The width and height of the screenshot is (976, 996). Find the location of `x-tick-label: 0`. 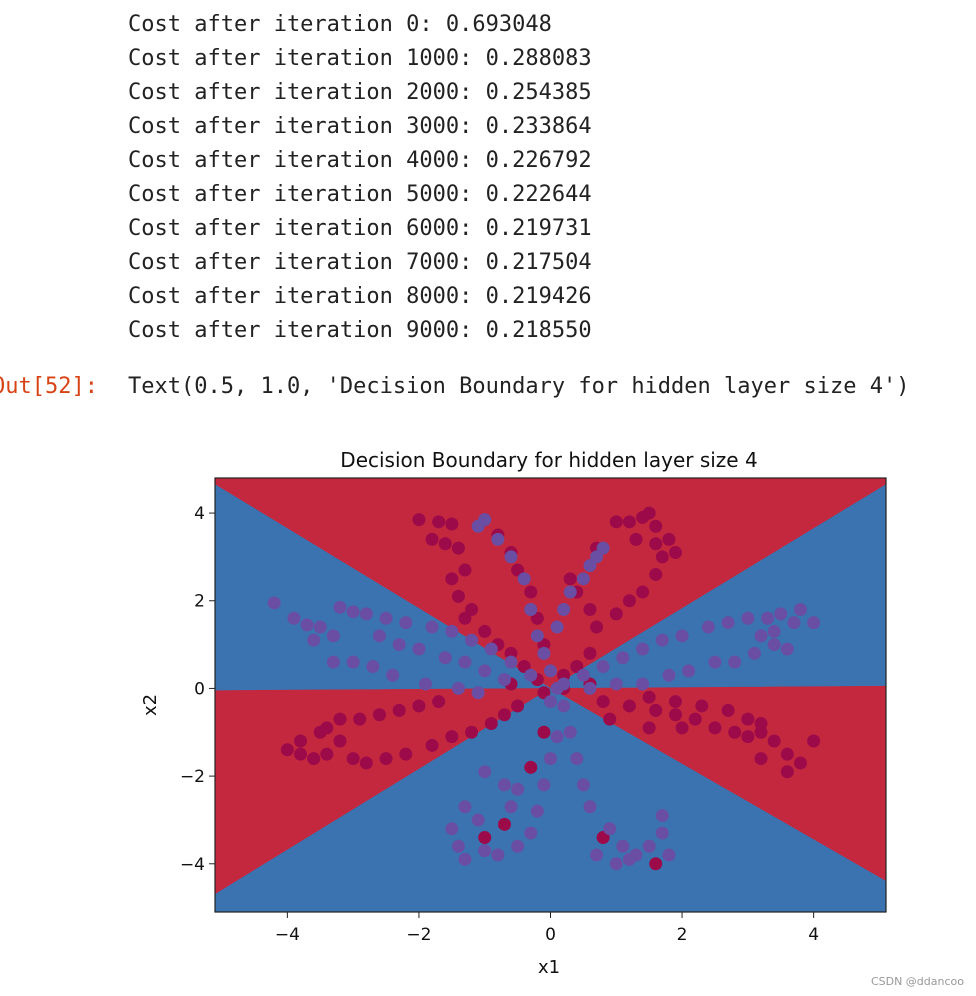

x-tick-label: 0 is located at coordinates (550, 935).